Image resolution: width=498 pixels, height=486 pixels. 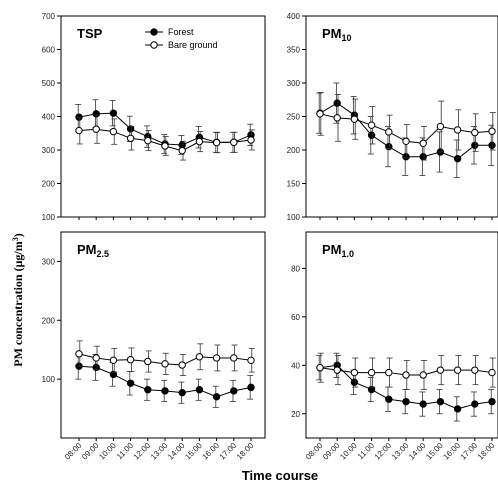 I want to click on x-tick-label: 10:00, so click(x=348, y=451).